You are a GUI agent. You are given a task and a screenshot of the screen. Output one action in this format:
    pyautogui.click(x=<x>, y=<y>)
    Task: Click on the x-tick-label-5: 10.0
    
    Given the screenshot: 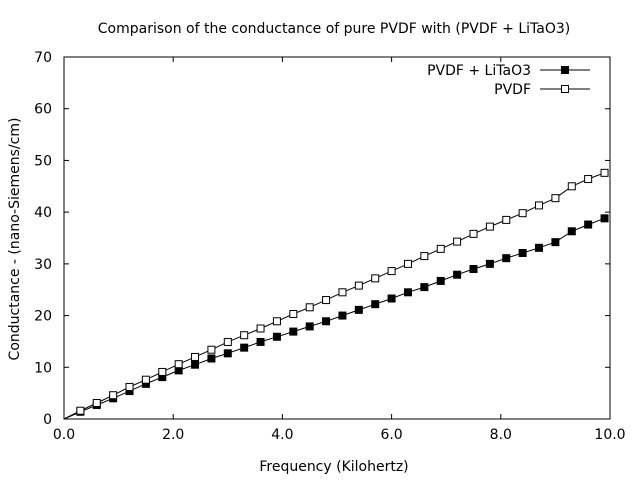 What is the action you would take?
    pyautogui.click(x=609, y=435)
    